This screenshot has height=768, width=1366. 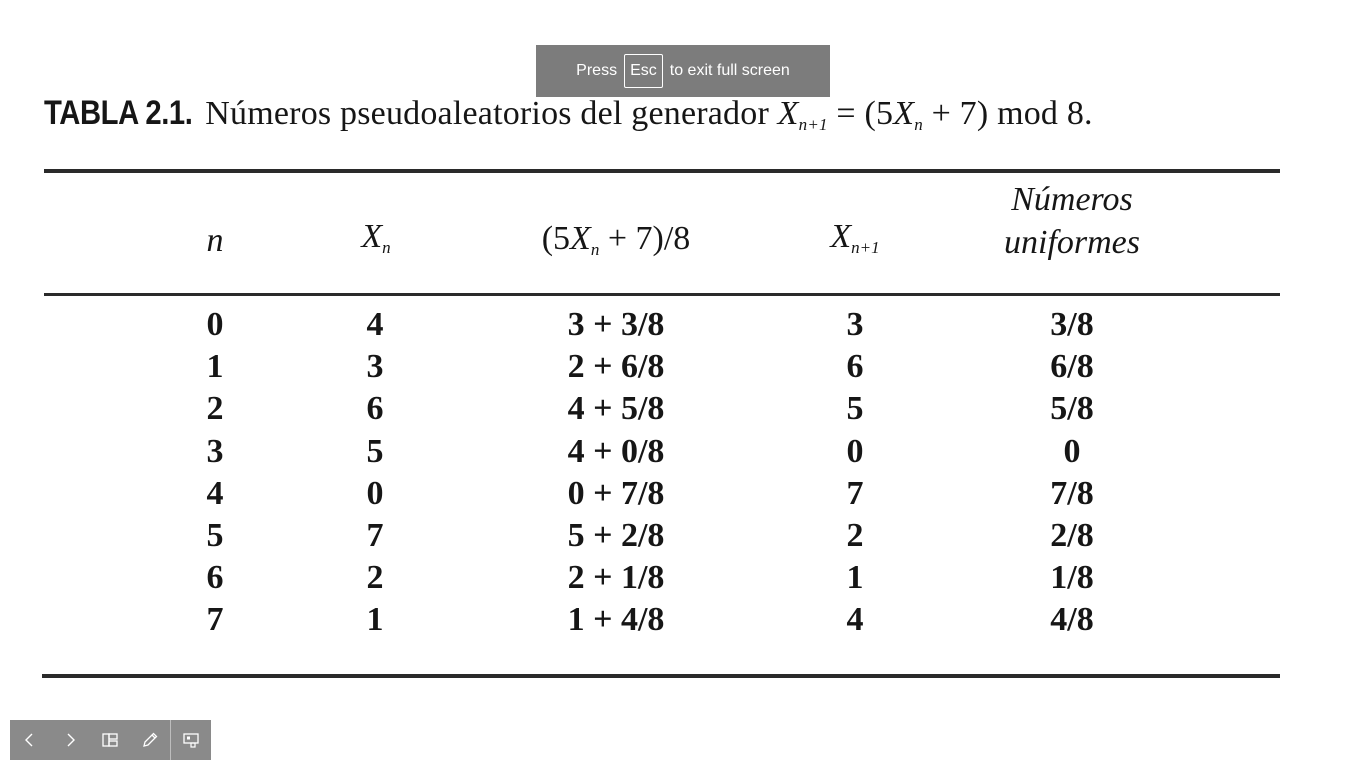 What do you see at coordinates (118, 113) in the screenshot?
I see `table-label: TABLA 2.1.` at bounding box center [118, 113].